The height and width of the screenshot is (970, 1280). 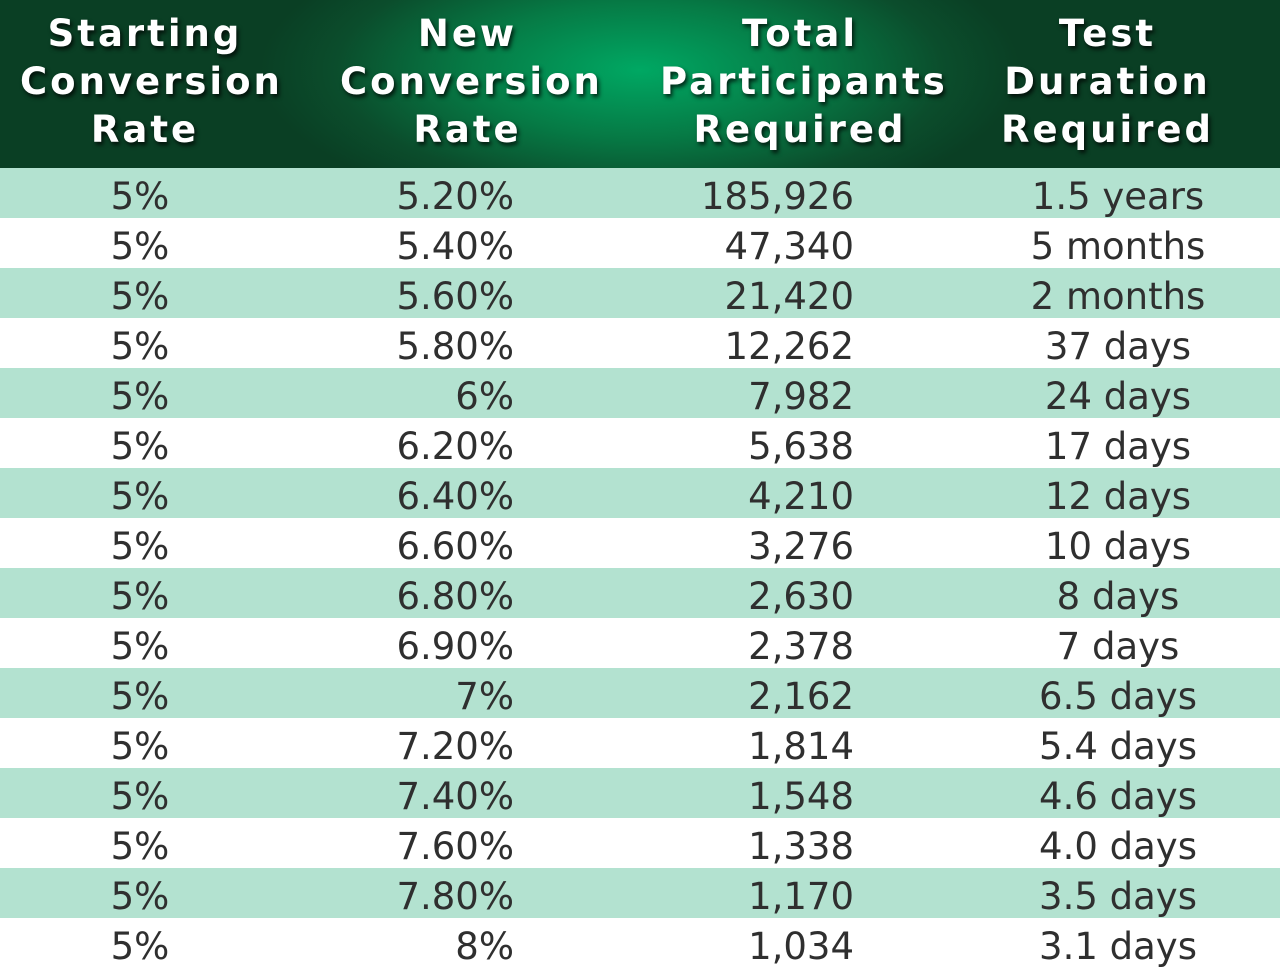 What do you see at coordinates (484, 946) in the screenshot?
I see `cell-new-rate: 8%` at bounding box center [484, 946].